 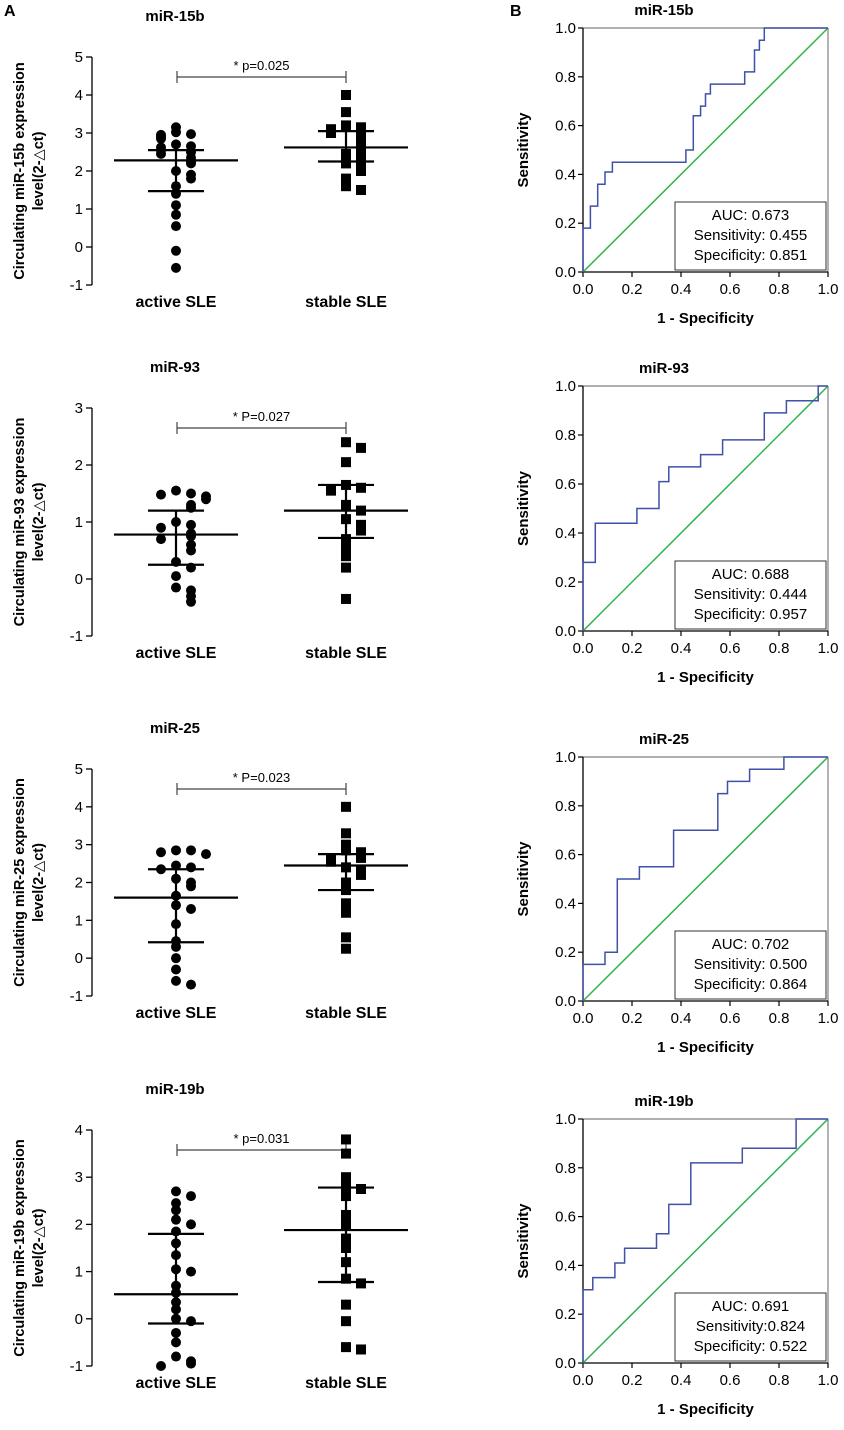 What do you see at coordinates (828, 1380) in the screenshot?
I see `roc-x-tick-label: 1.0` at bounding box center [828, 1380].